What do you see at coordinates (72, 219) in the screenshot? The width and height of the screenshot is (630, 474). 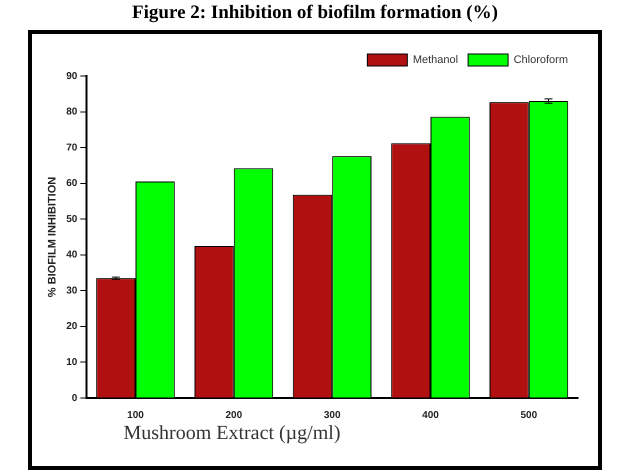 I see `y-tick-label: 50` at bounding box center [72, 219].